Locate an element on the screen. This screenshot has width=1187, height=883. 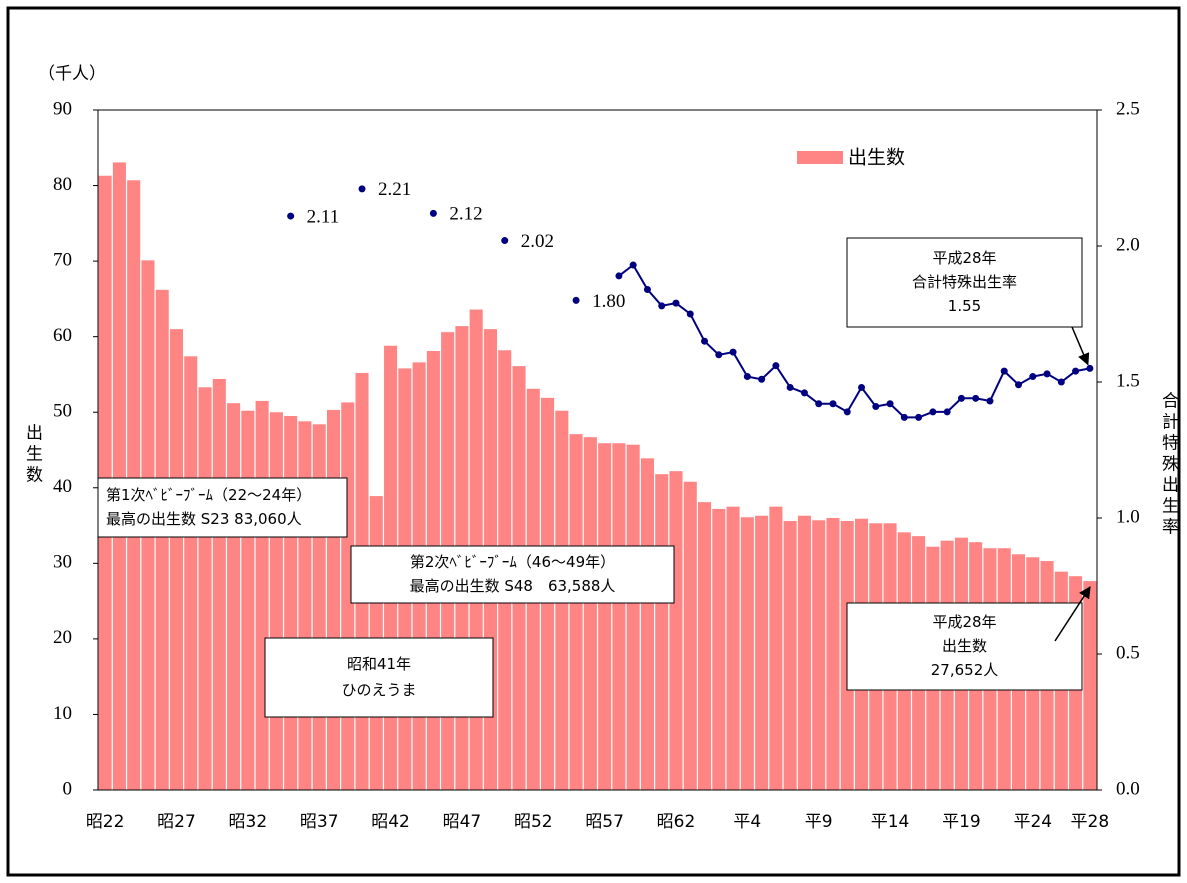
annotation-text: 合計特殊出生率 is located at coordinates (964, 282).